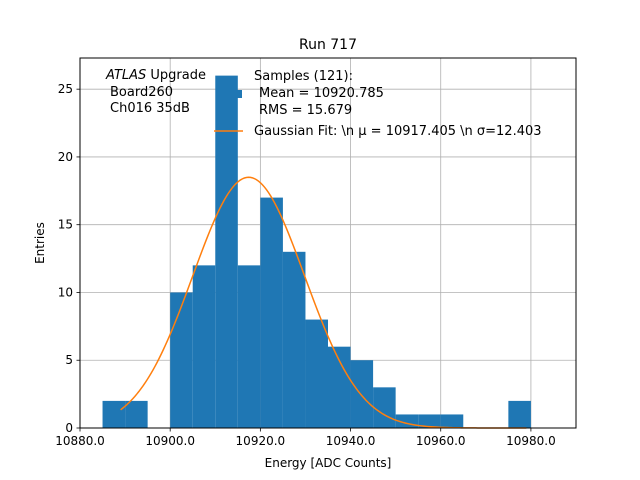 The height and width of the screenshot is (480, 640). Describe the element at coordinates (441, 441) in the screenshot. I see `x-tick-label: 10960.0` at that location.